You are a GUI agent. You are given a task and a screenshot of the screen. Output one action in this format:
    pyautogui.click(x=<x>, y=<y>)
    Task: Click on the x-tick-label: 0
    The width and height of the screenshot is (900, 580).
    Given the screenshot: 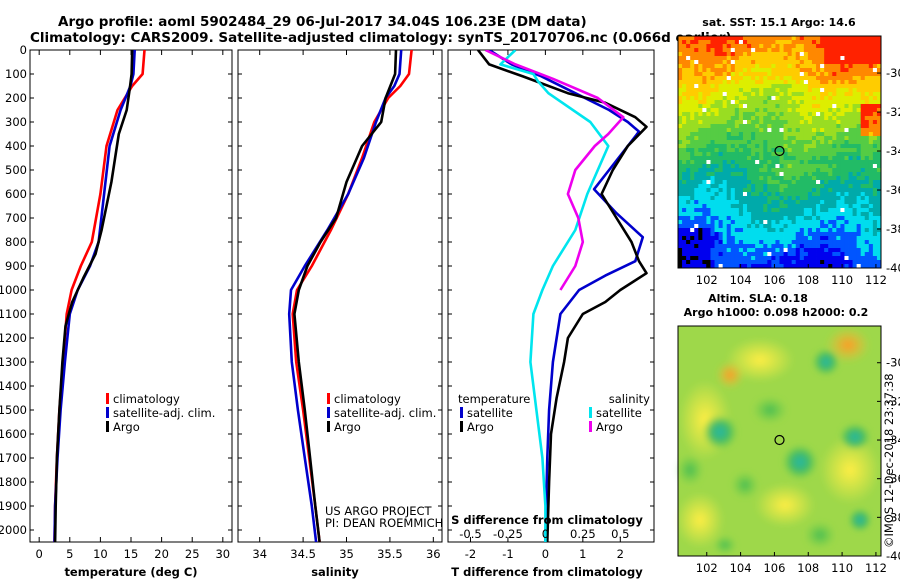 What is the action you would take?
    pyautogui.click(x=545, y=554)
    